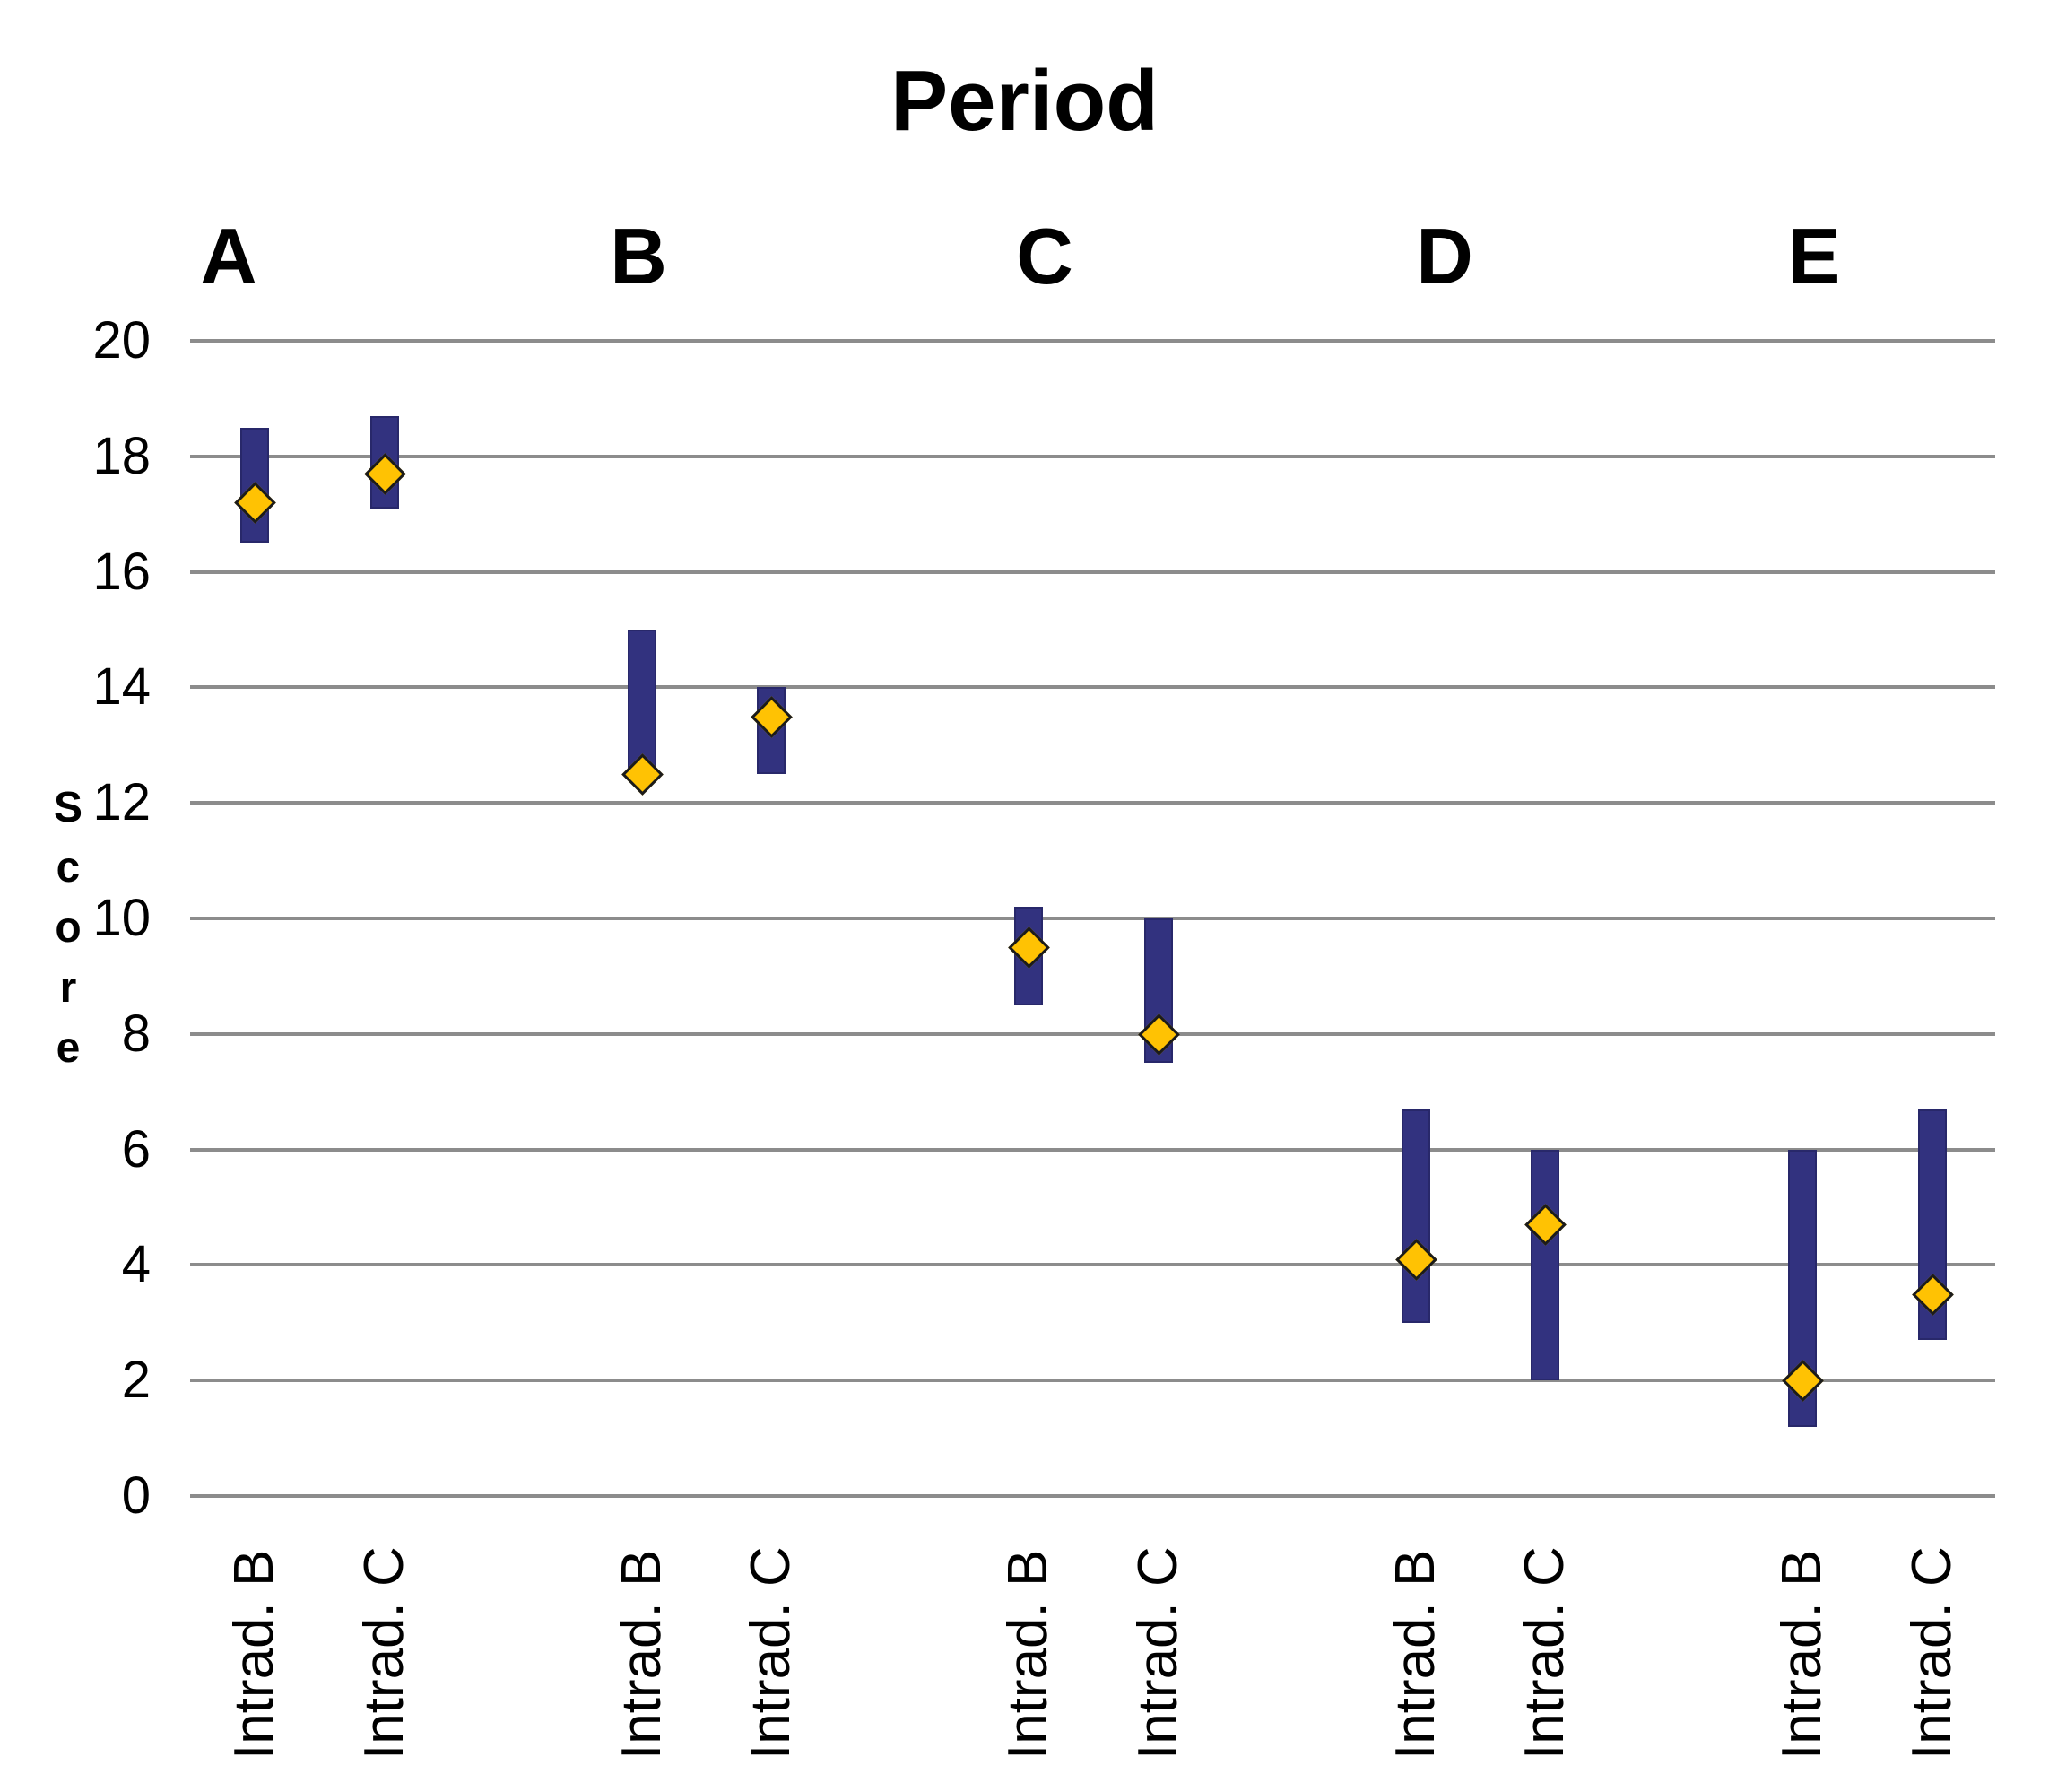 The height and width of the screenshot is (1792, 2049). Describe the element at coordinates (121, 687) in the screenshot. I see `y-tick-label: 14` at that location.